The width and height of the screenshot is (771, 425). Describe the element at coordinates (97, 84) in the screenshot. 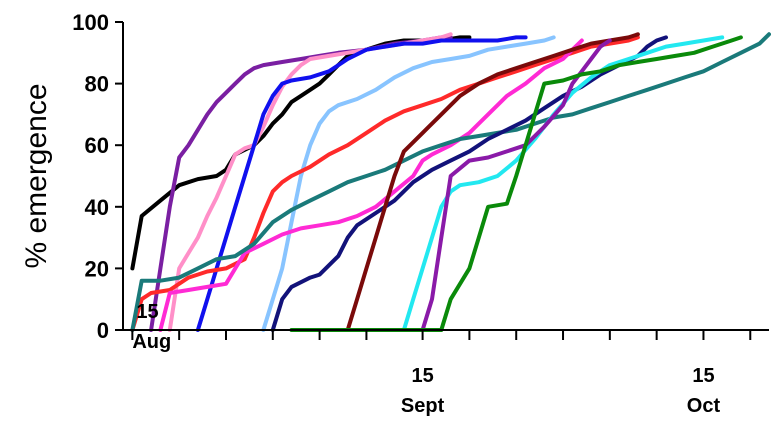

I see `y-tick-label: 80` at that location.